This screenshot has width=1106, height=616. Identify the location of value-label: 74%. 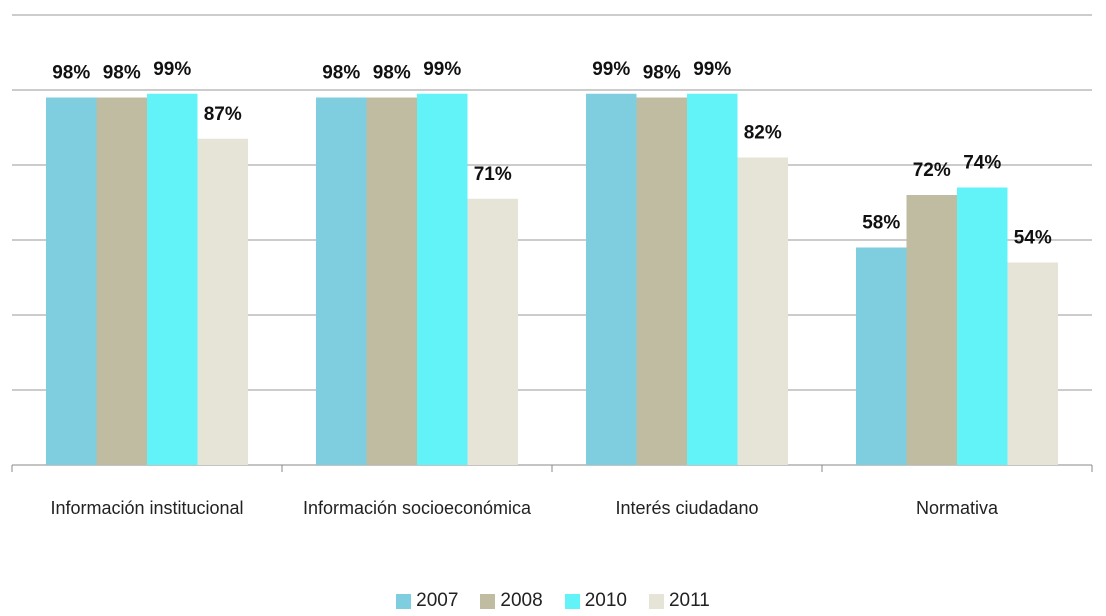
(982, 163).